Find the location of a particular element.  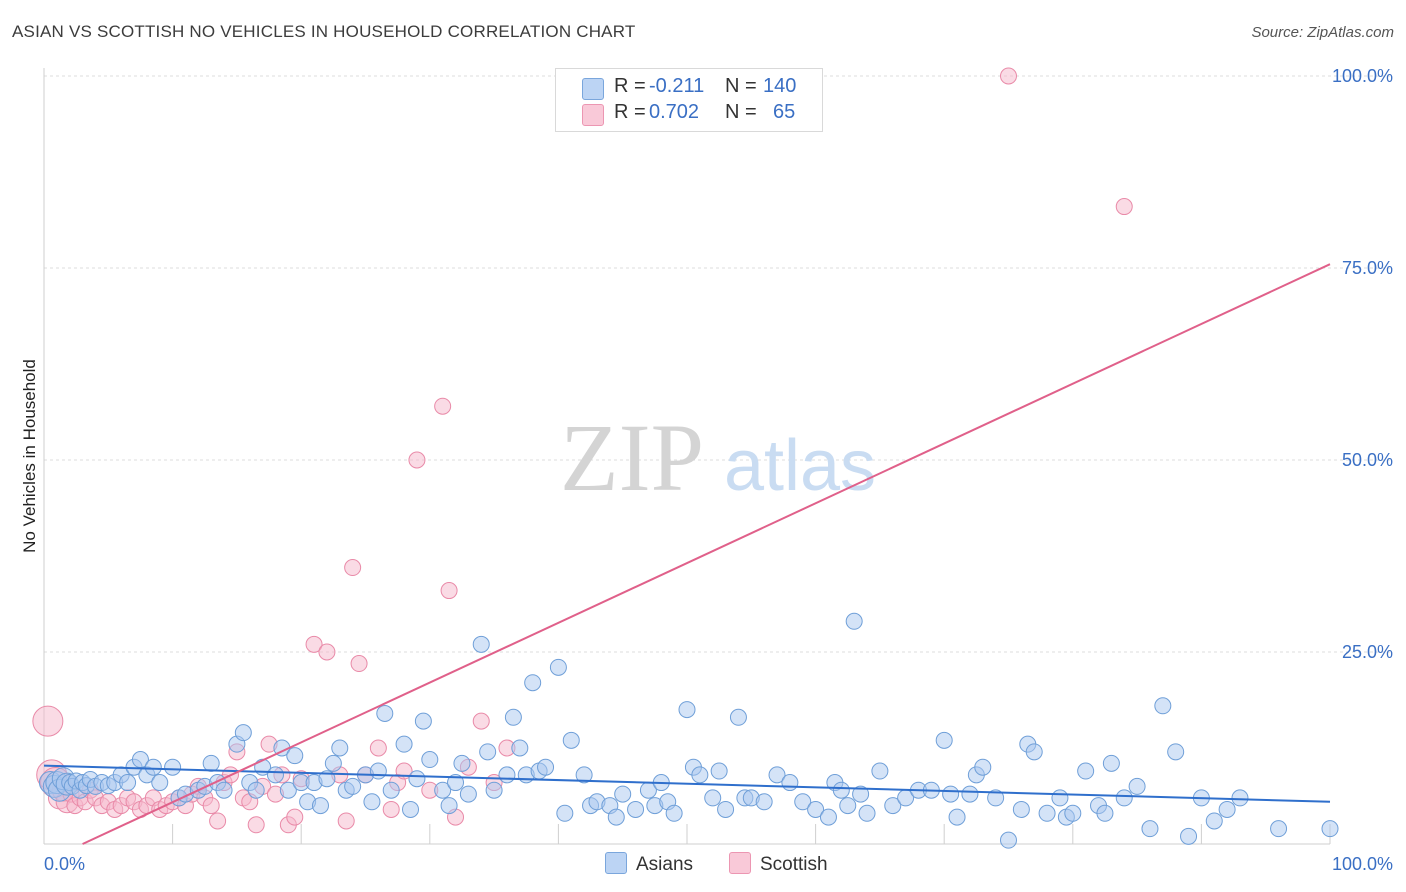

legend-n-value: 140 is located at coordinates (780, 86).